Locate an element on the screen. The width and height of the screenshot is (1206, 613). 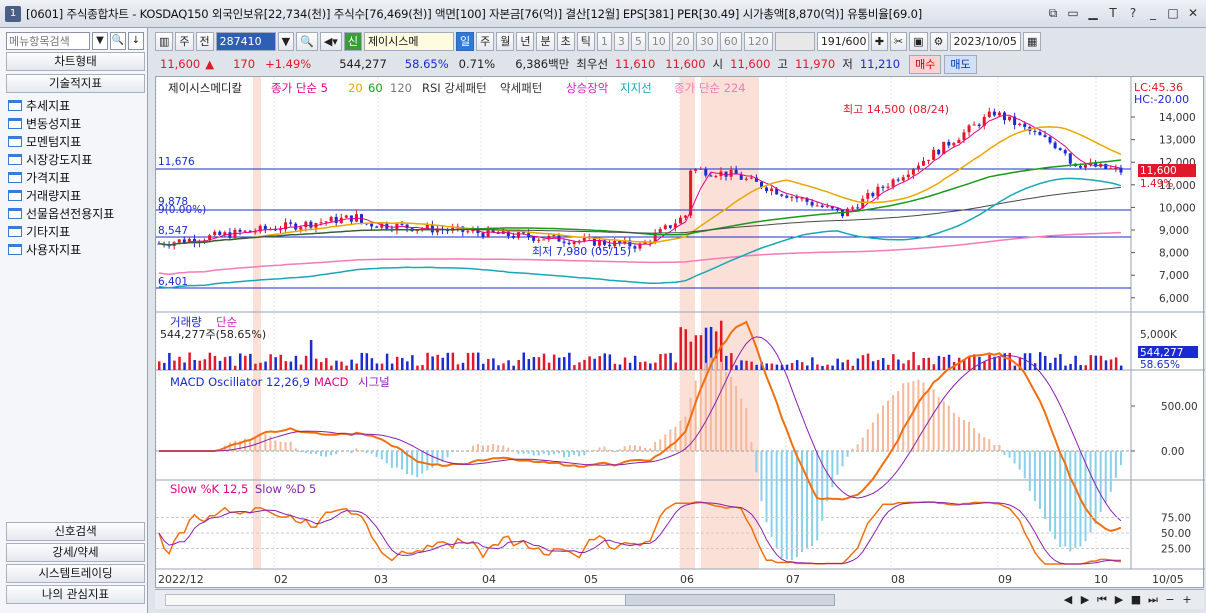
prev-button: 전 is located at coordinates (204, 41).